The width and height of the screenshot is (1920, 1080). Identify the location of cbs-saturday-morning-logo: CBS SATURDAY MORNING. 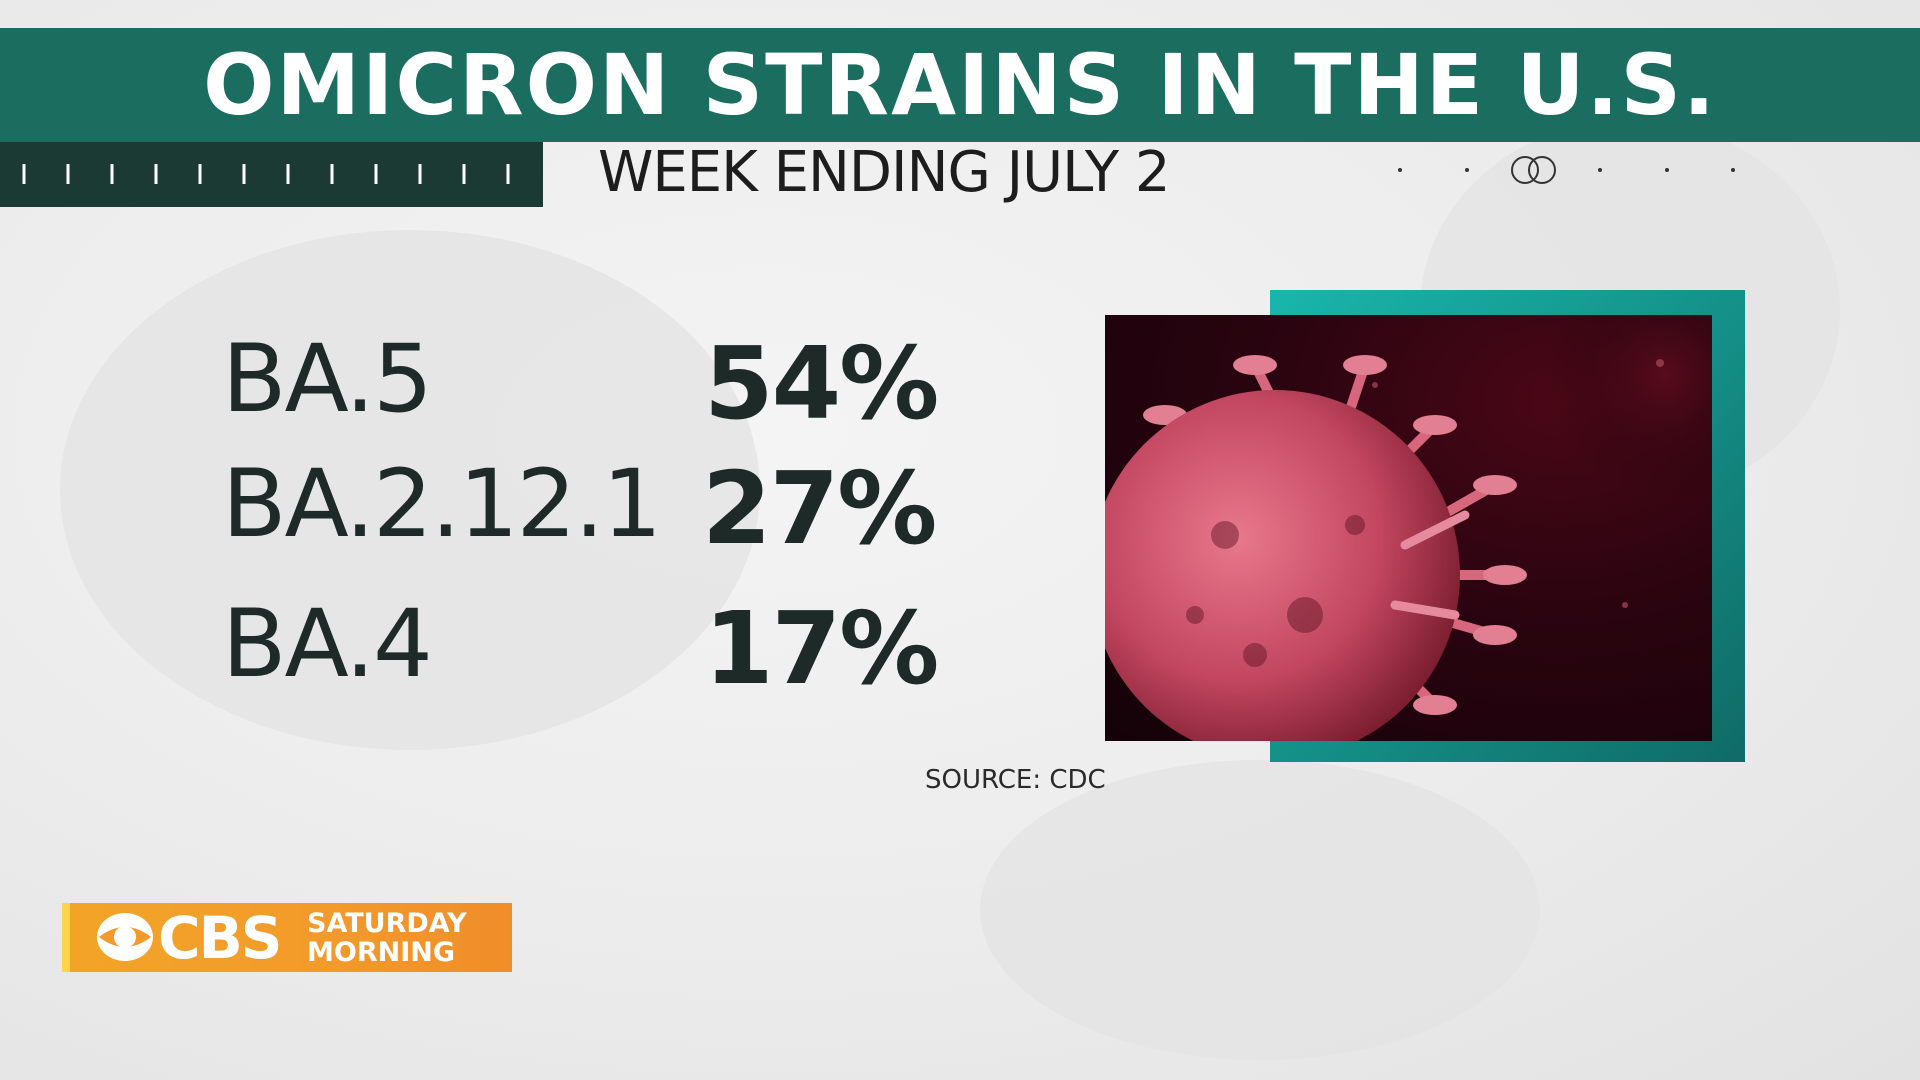
(287, 937).